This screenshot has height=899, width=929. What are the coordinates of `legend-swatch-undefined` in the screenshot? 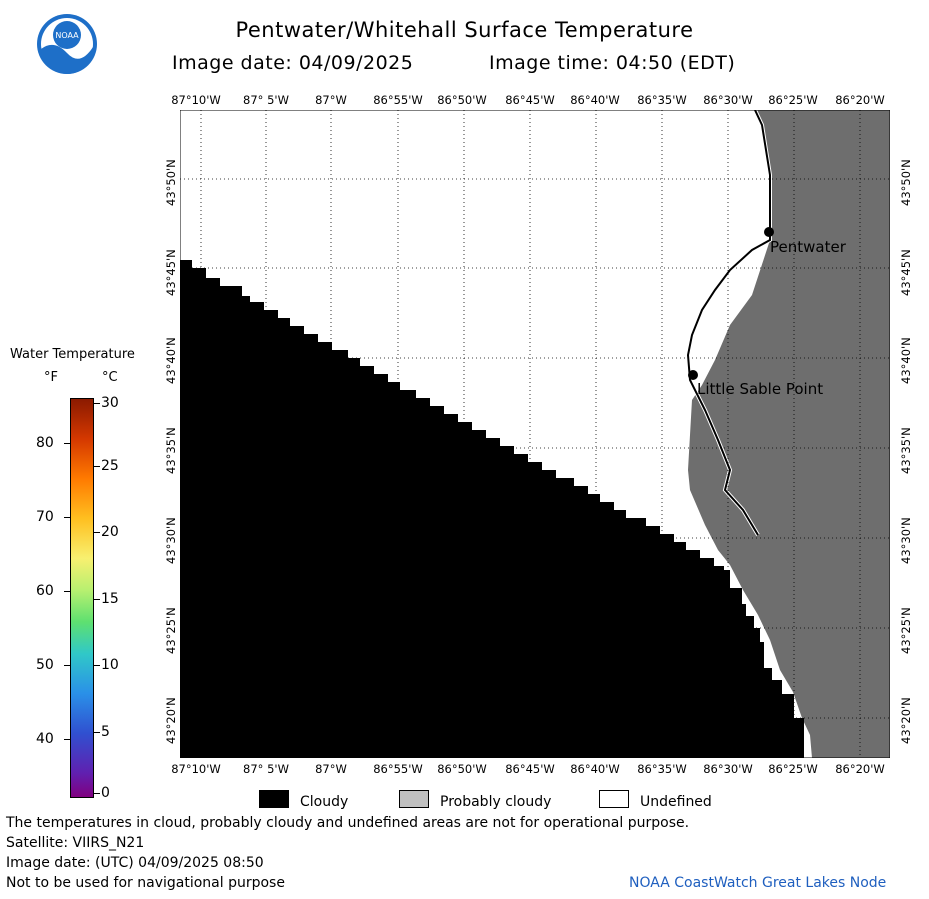 It's located at (614, 799).